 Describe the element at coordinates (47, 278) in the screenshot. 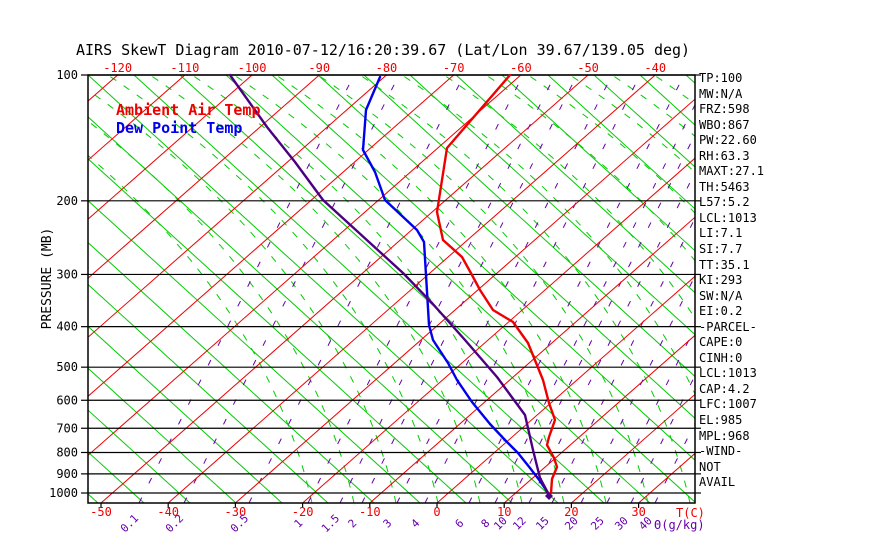

I see `pressure-axis-title: PRESSURE (MB)` at that location.